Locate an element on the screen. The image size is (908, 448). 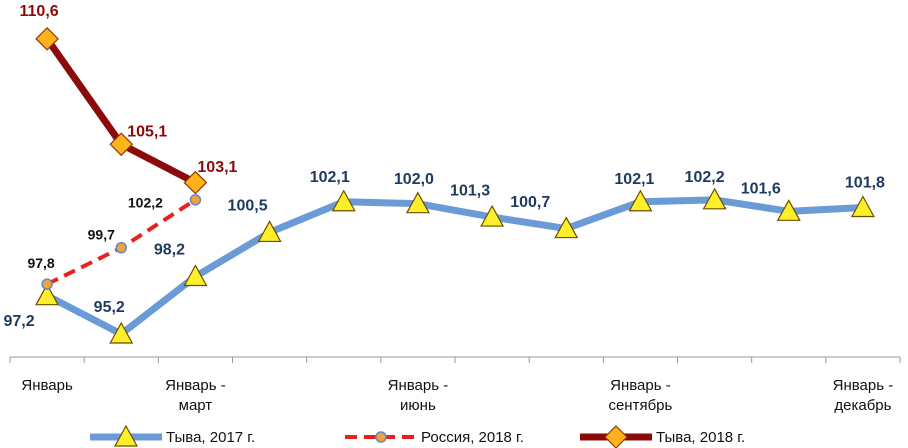
x-tick-label: Январь is located at coordinates (47, 385).